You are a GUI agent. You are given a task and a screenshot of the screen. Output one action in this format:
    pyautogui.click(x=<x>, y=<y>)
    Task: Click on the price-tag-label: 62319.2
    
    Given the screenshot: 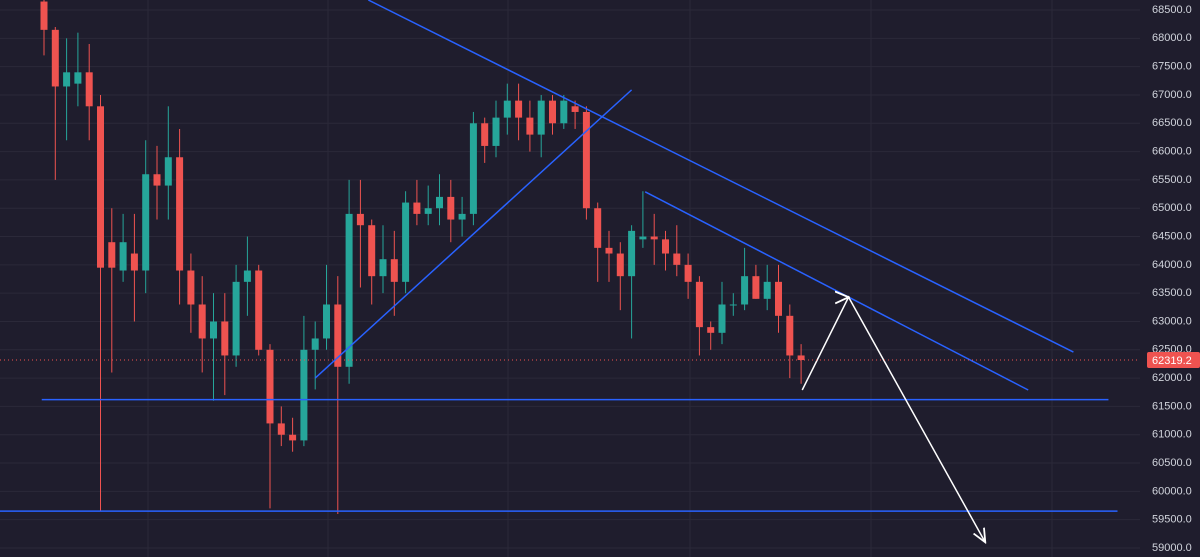 What is the action you would take?
    pyautogui.click(x=1172, y=361)
    